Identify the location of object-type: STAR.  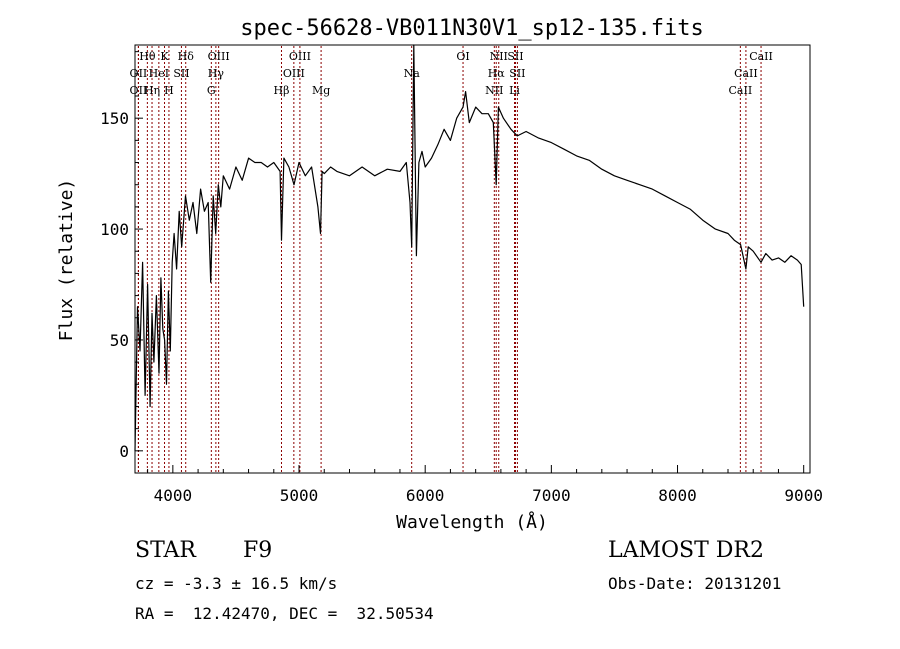
(165, 550).